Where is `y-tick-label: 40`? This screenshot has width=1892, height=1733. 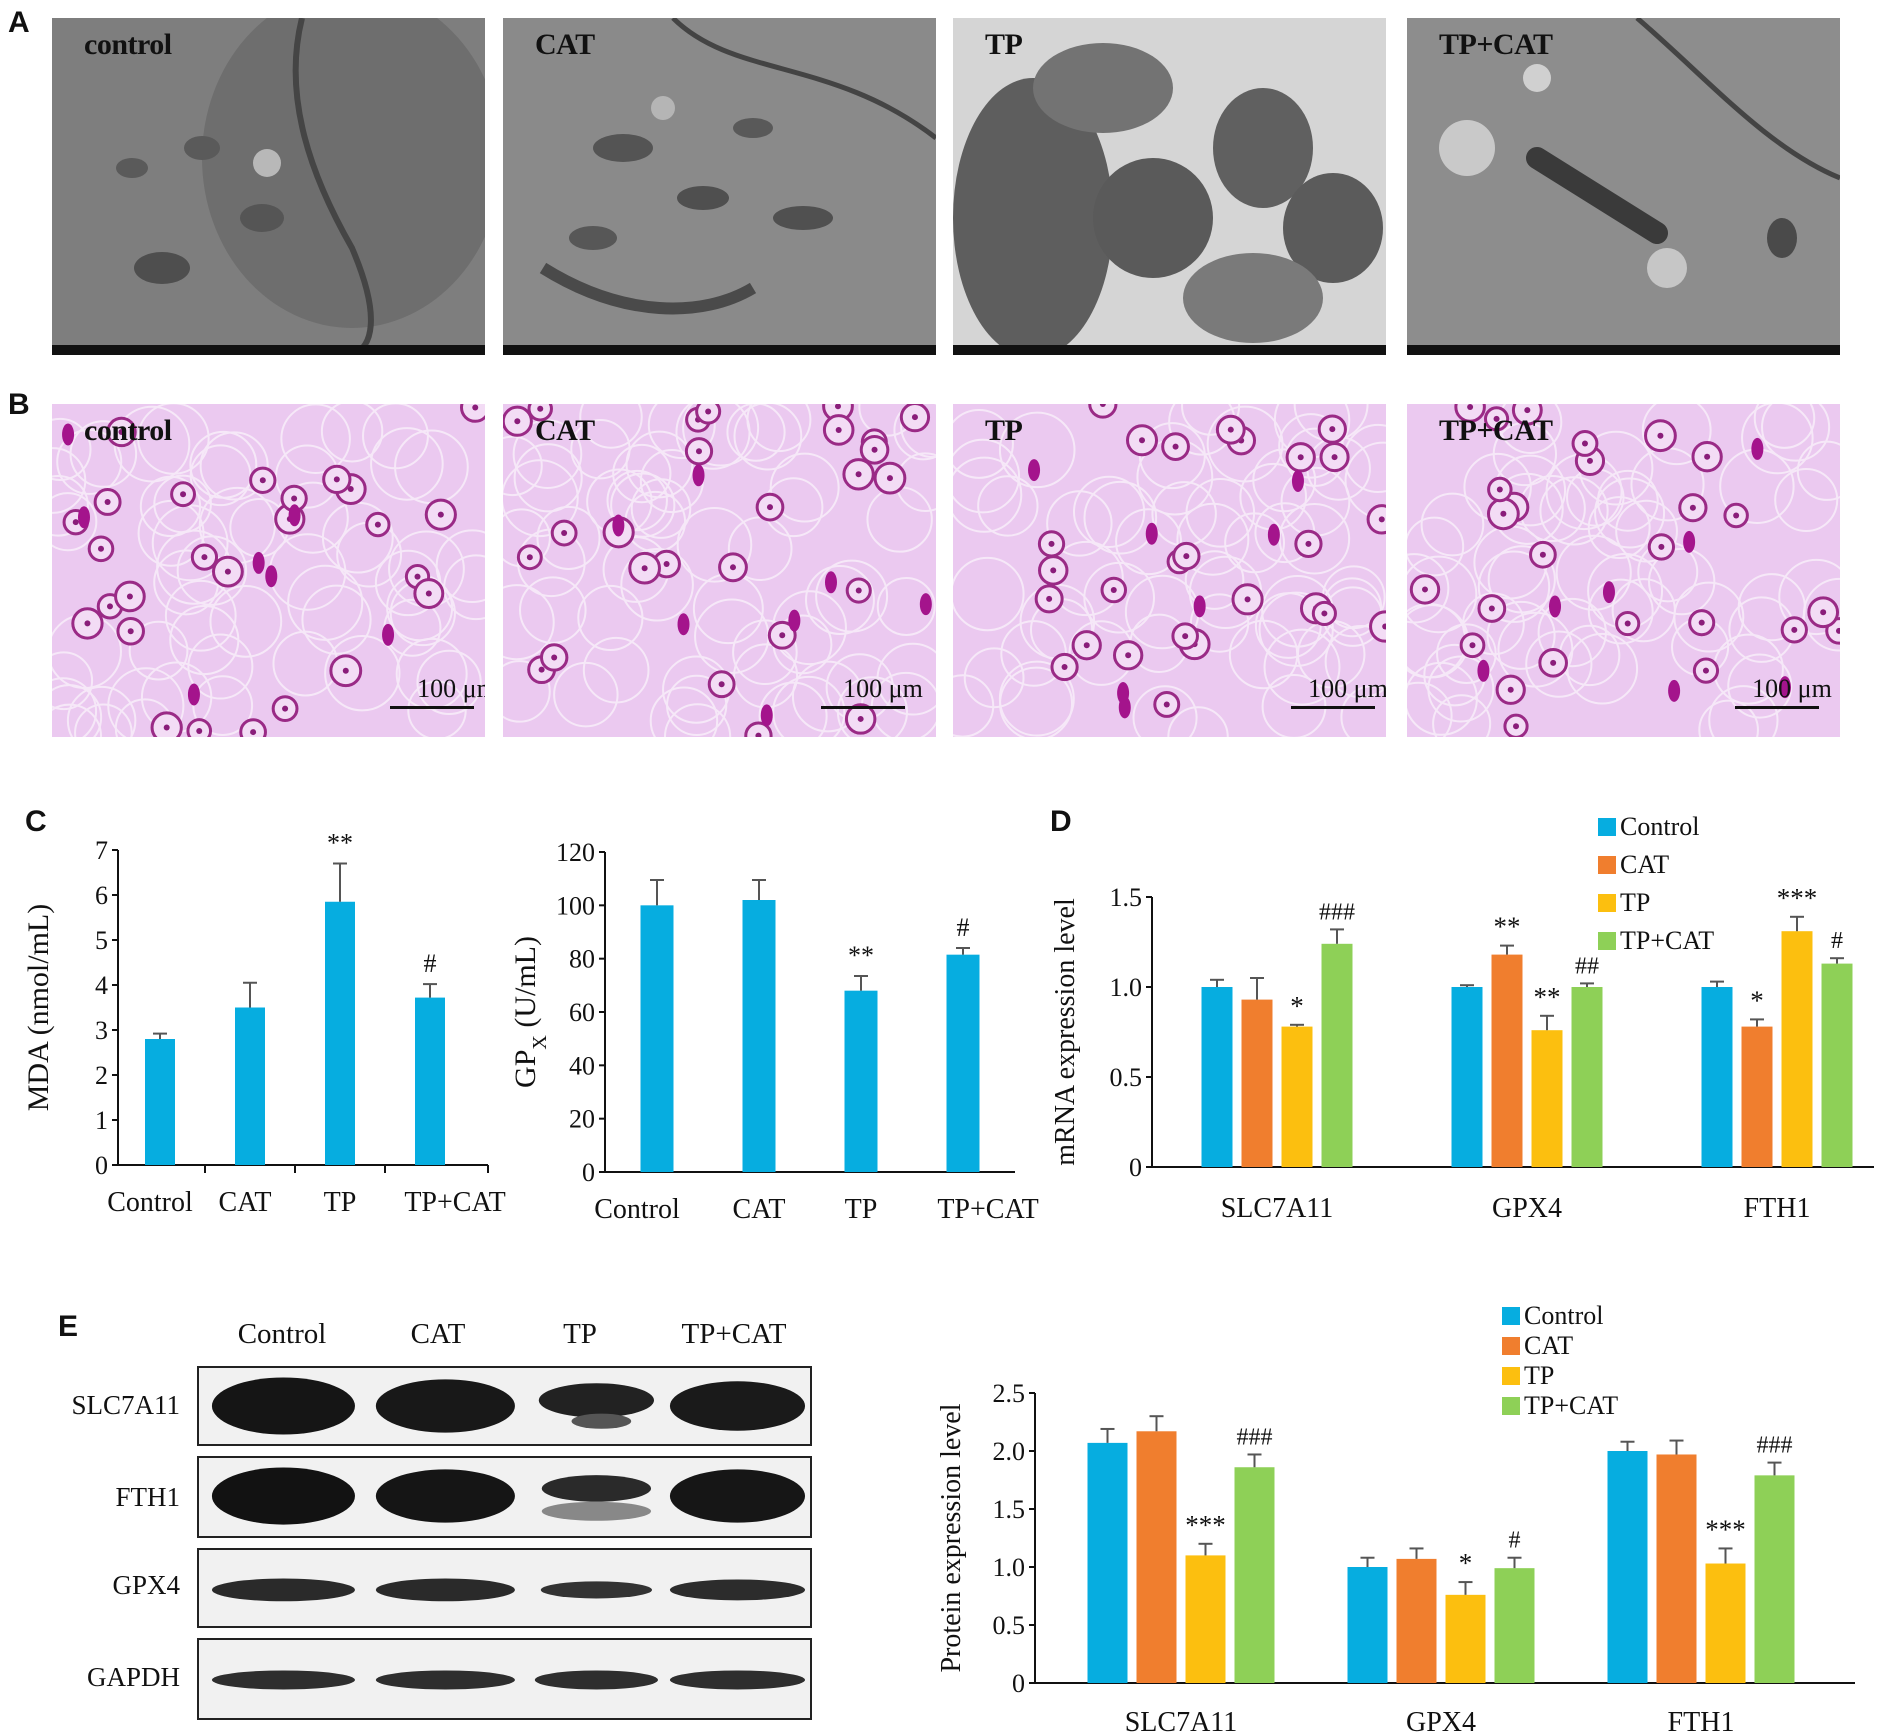 y-tick-label: 40 is located at coordinates (582, 1065).